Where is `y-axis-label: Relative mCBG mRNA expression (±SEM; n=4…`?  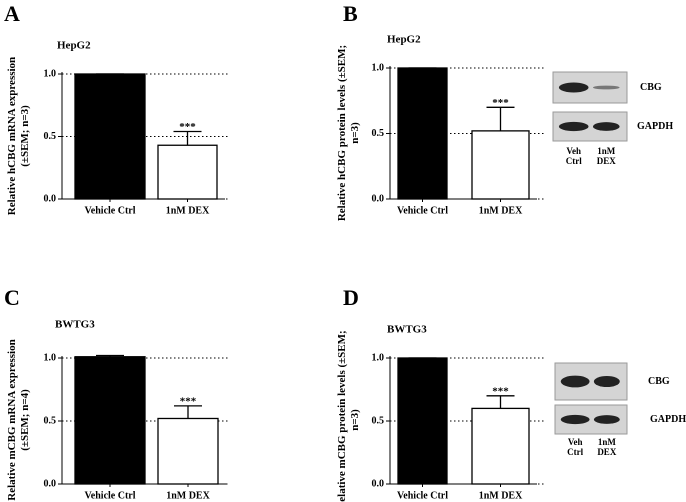 y-axis-label: Relative mCBG mRNA expression (±SEM; n=4… is located at coordinates (18, 420).